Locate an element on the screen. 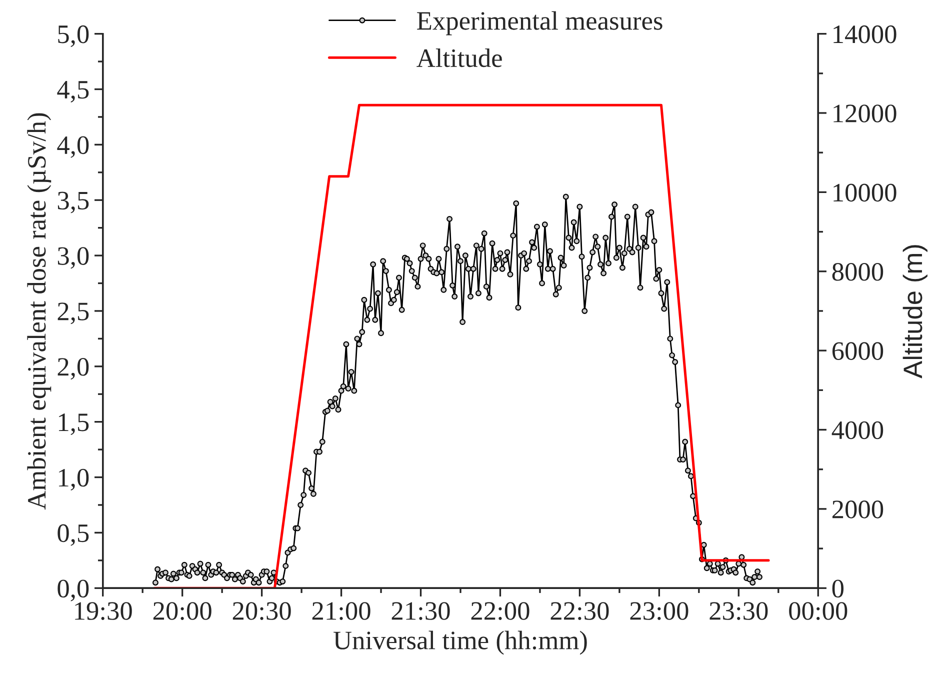 The height and width of the screenshot is (676, 935). y2-axis-title: Altitude (m) is located at coordinates (915, 311).